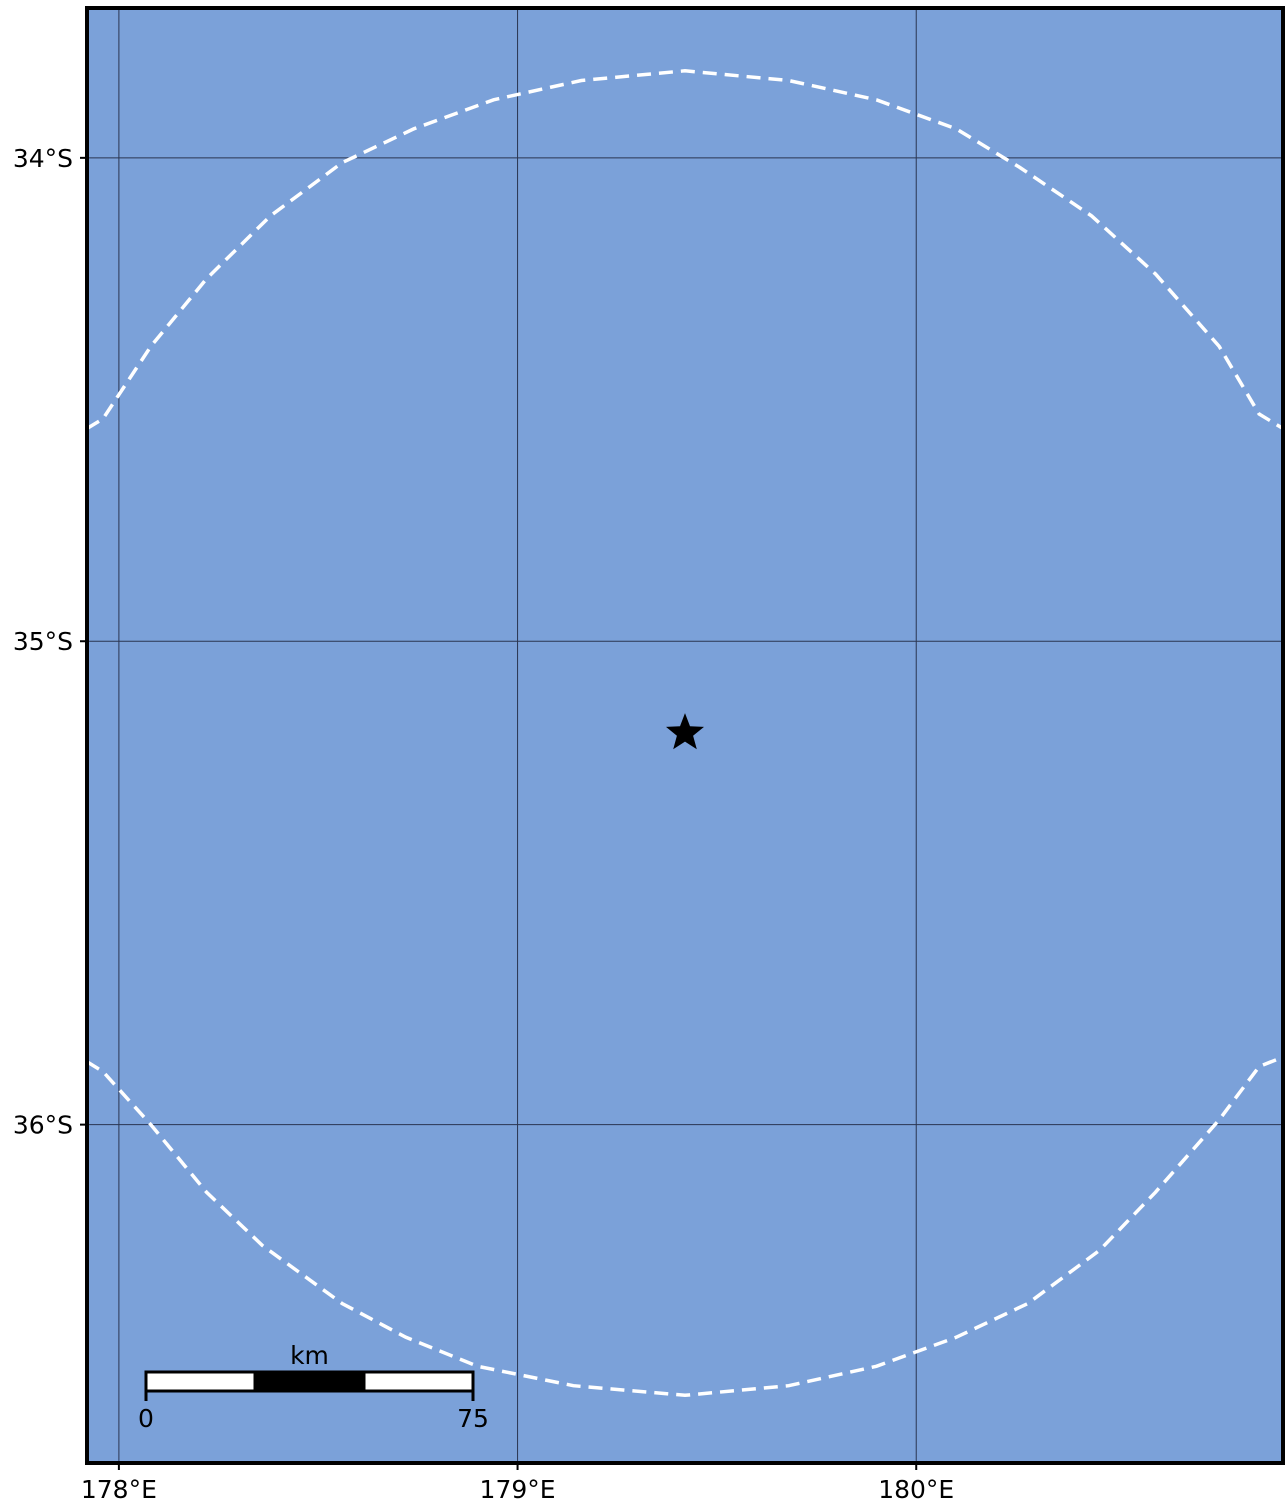  I want to click on lon-tick-label: 179°E, so click(518, 1489).